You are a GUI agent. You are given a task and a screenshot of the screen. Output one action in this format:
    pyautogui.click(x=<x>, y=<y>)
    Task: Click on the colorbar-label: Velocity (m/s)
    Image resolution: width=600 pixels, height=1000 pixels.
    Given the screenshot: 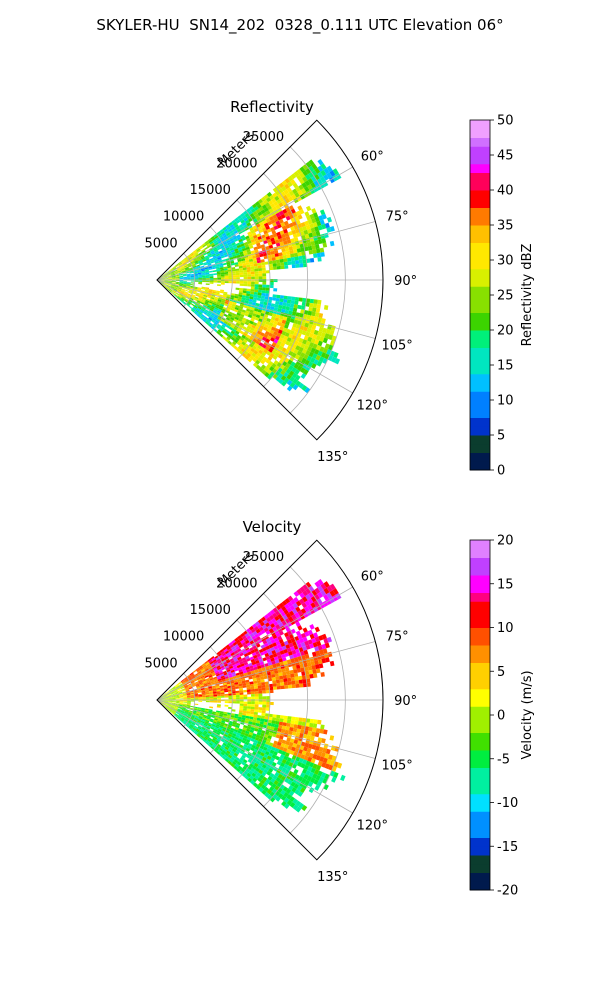 What is the action you would take?
    pyautogui.click(x=527, y=714)
    